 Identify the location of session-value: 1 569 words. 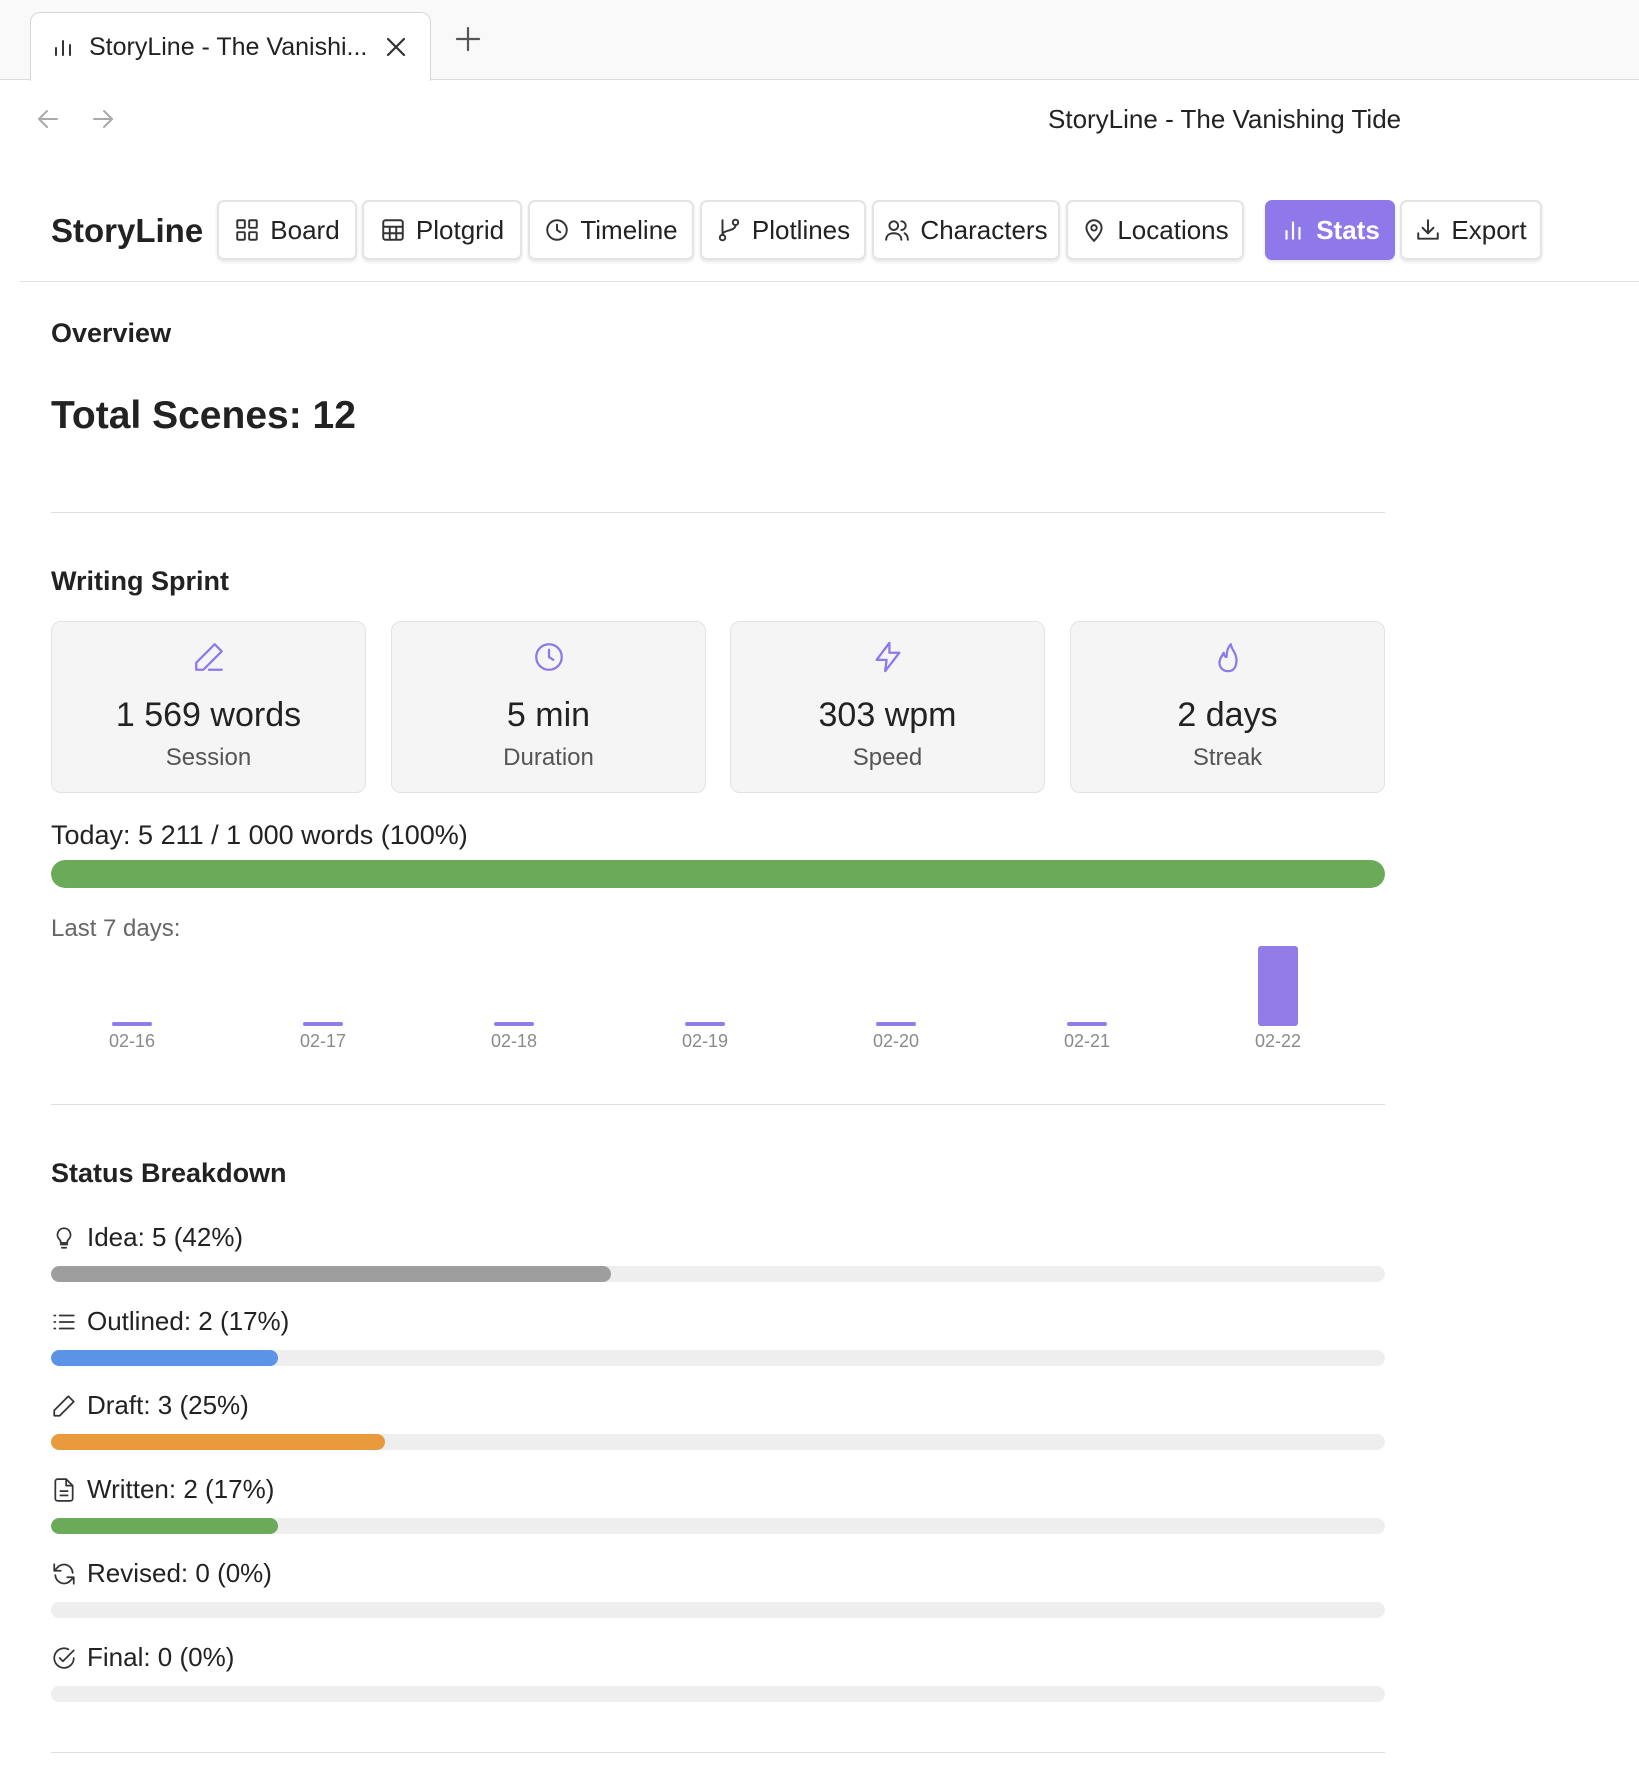
(208, 715).